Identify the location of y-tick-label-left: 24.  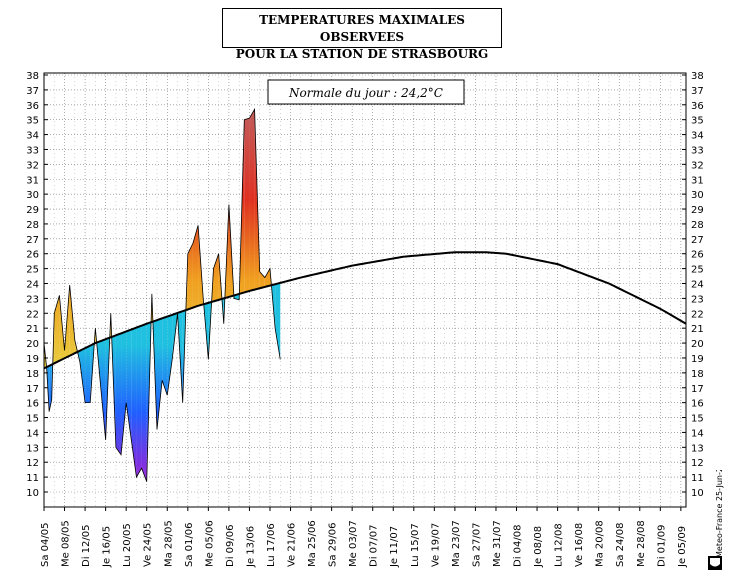
(32, 285).